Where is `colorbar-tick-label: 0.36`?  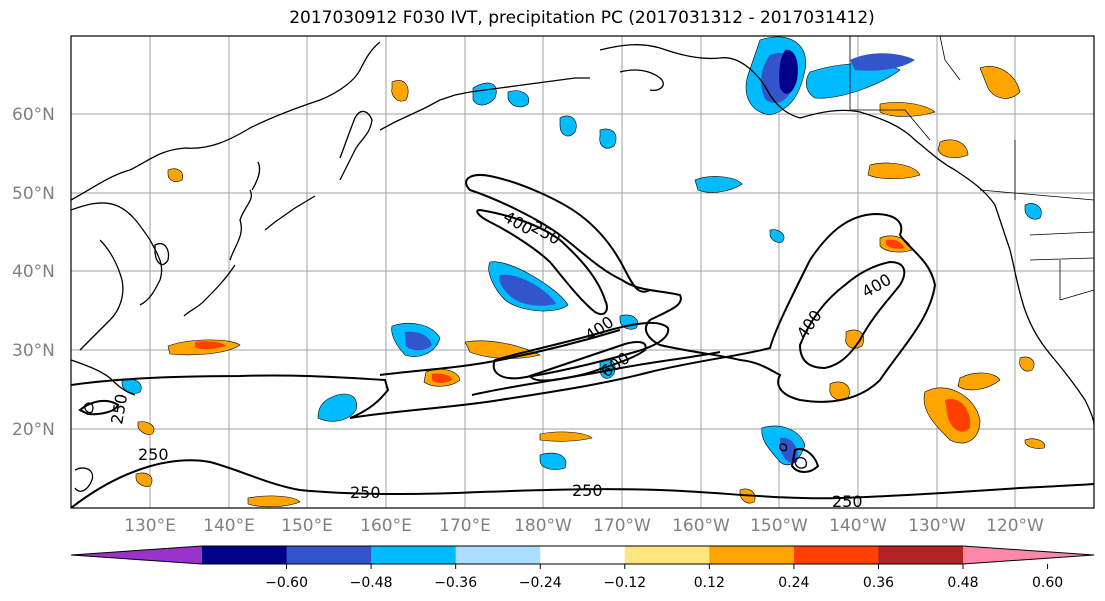 colorbar-tick-label: 0.36 is located at coordinates (878, 583).